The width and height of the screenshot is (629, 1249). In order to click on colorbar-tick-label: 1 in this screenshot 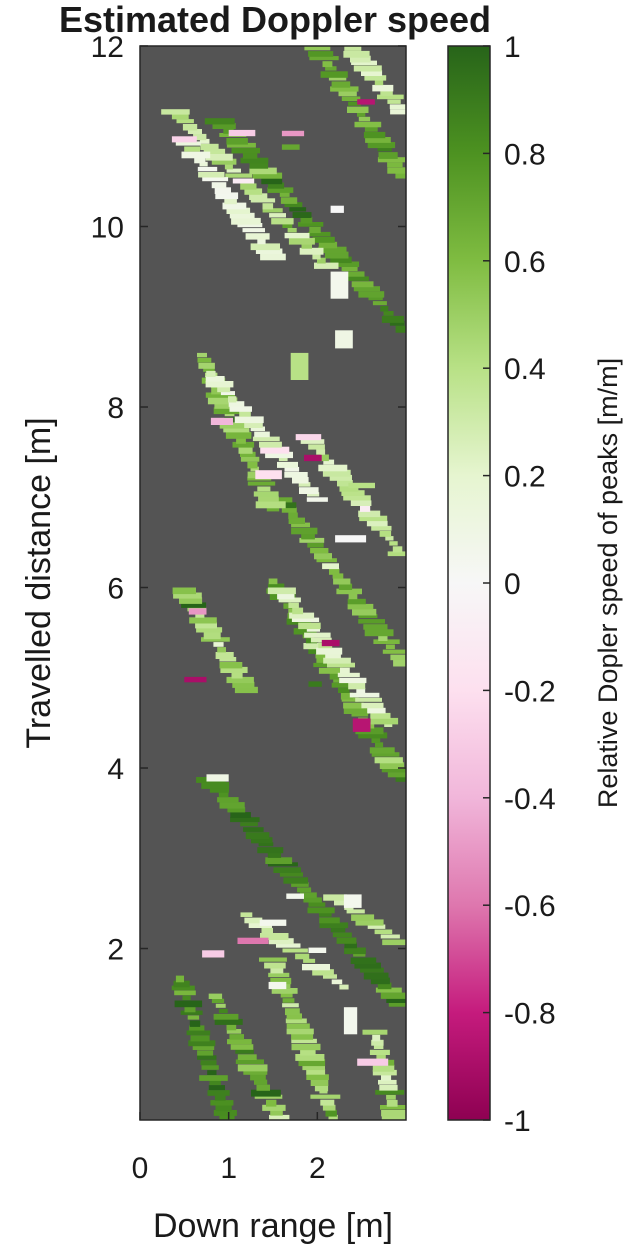, I will do `click(512, 47)`.